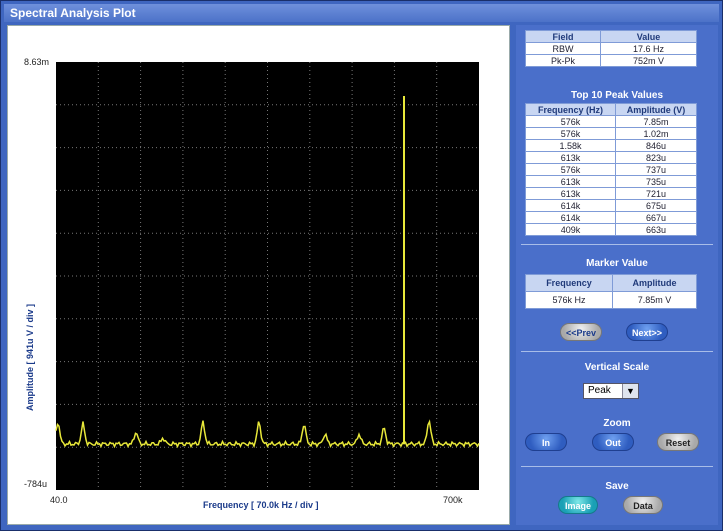  I want to click on value-cell: 17.6 Hz, so click(648, 48).